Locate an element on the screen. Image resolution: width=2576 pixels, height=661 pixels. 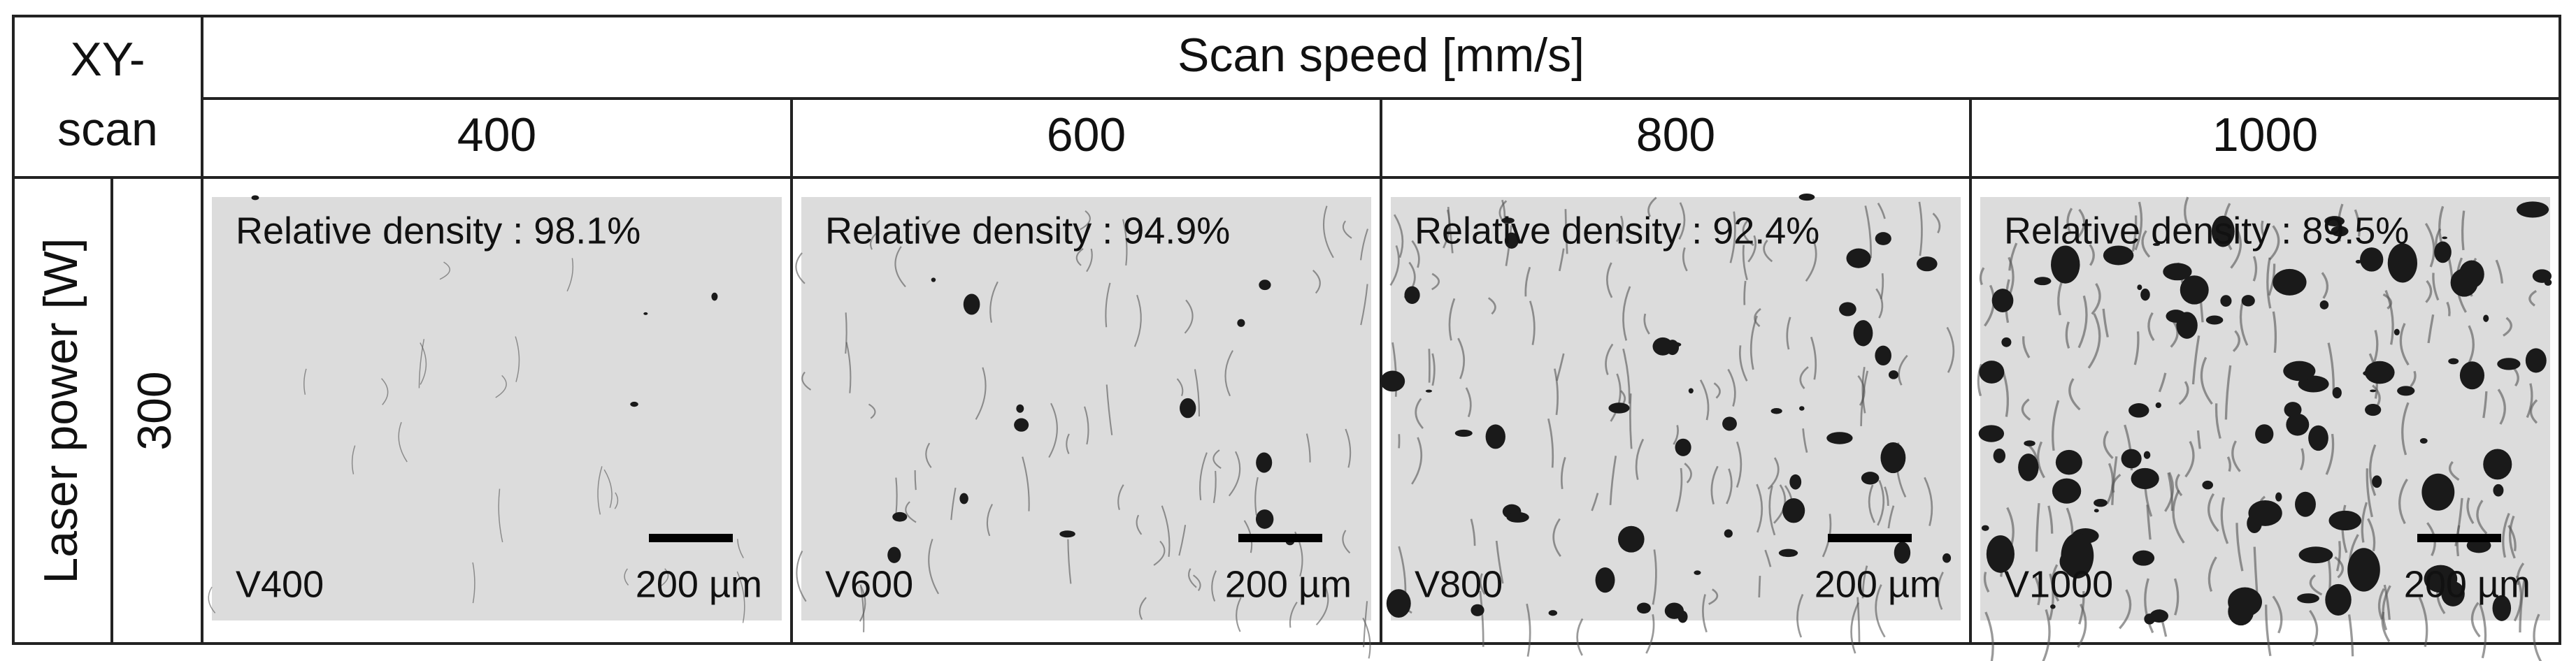
density-label: Relative density : 89.5% is located at coordinates (2206, 231).